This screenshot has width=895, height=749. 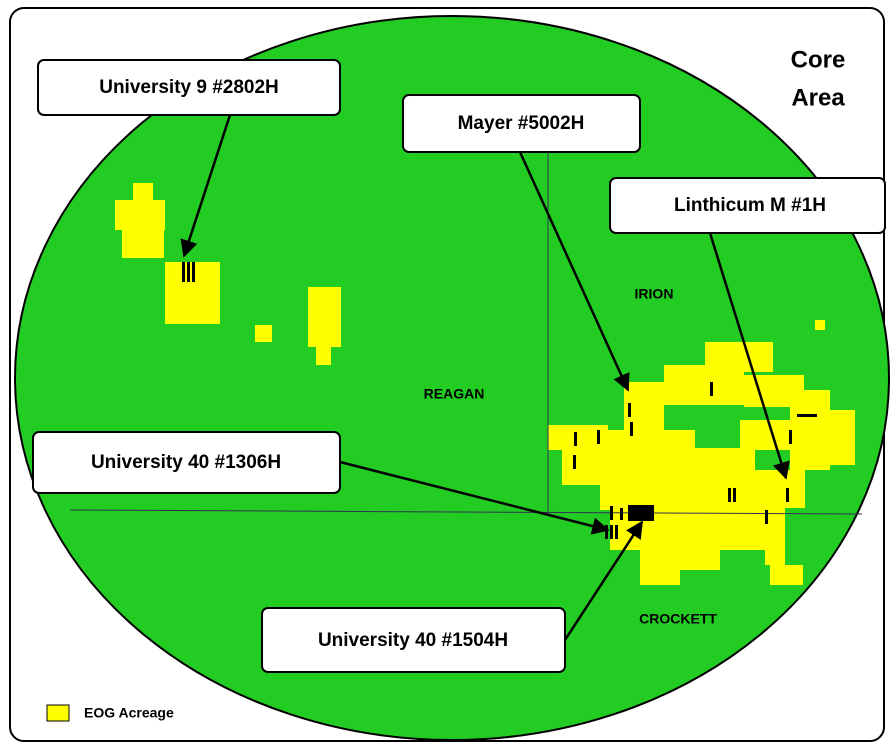 I want to click on callout-label: University 40 #1306H, so click(x=186, y=462).